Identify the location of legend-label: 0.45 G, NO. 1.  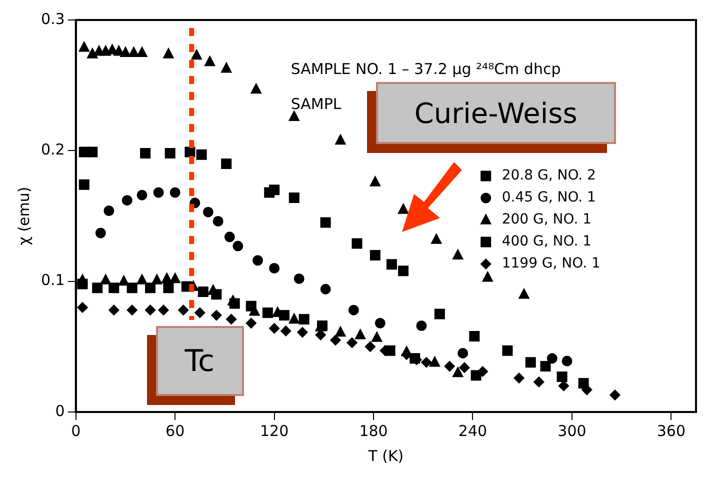
(549, 198).